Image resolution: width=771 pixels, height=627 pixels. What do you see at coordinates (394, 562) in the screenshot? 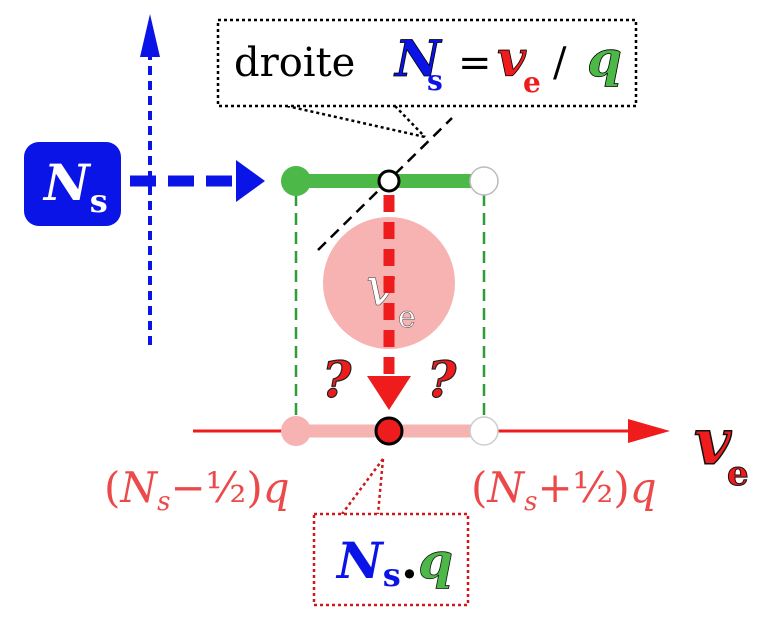
I see `bottom-callout-label: Ns.q` at bounding box center [394, 562].